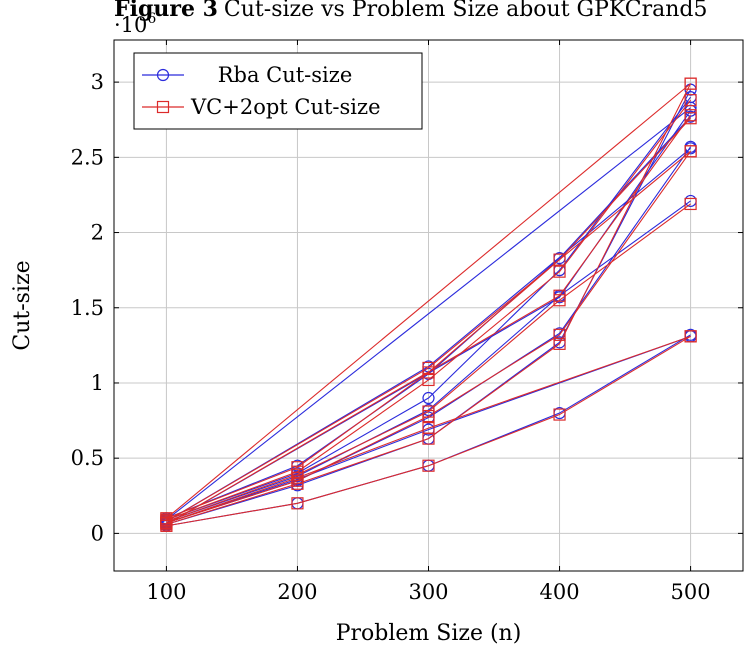 Image resolution: width=744 pixels, height=650 pixels. I want to click on legend-entry-label: VC+2opt Cut-size, so click(285, 107).